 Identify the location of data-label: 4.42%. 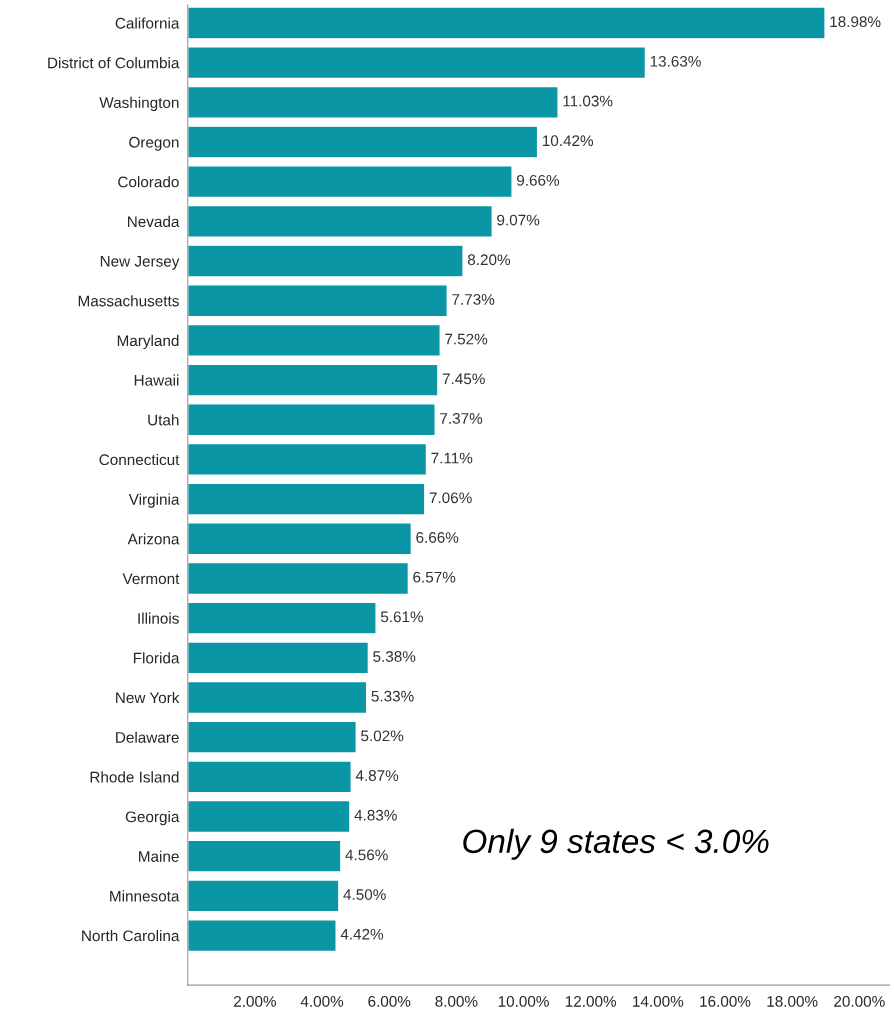
(362, 934).